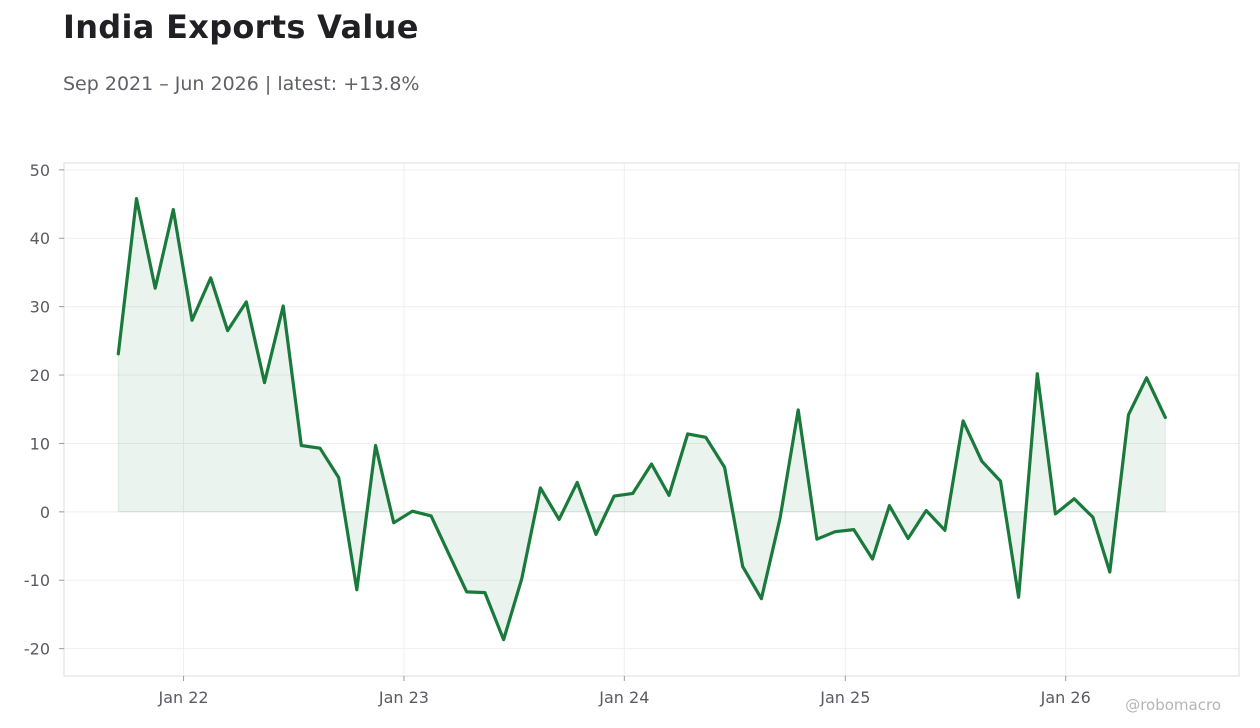 The height and width of the screenshot is (728, 1260). What do you see at coordinates (37, 580) in the screenshot?
I see `y-tick-label: -10` at bounding box center [37, 580].